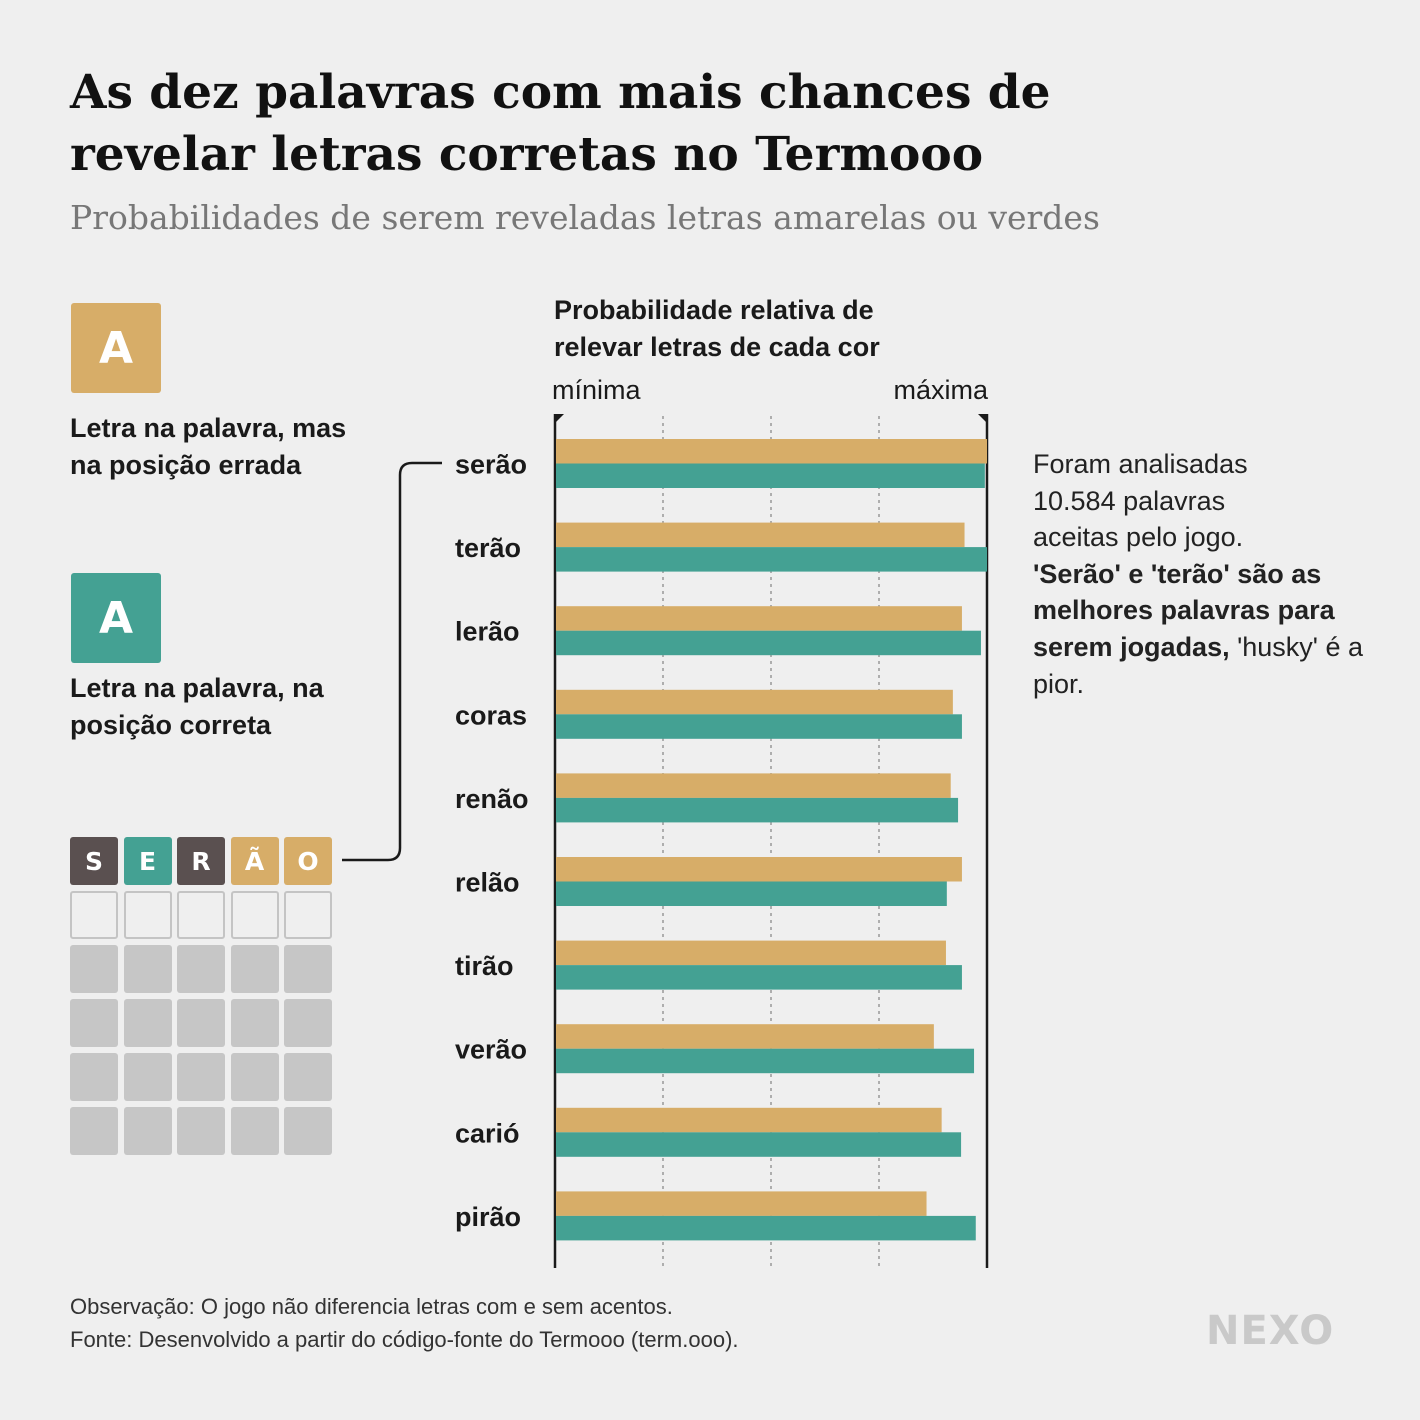 This screenshot has height=1420, width=1420. Describe the element at coordinates (487, 632) in the screenshot. I see `category-label: lerão` at that location.